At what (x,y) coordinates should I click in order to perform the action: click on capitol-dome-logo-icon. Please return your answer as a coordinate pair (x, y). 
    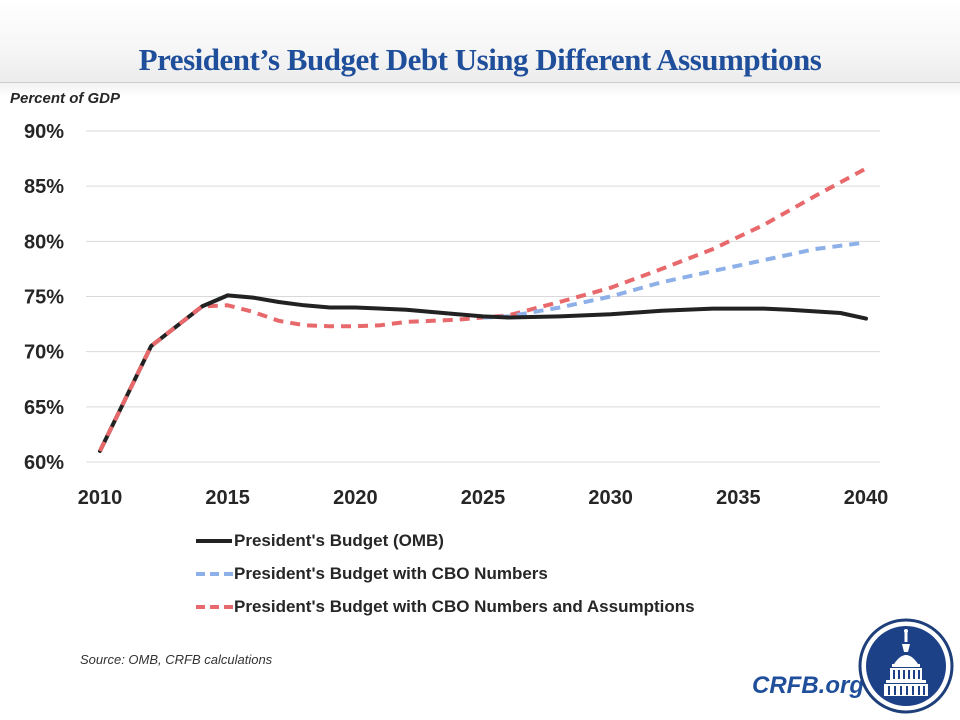
    Looking at the image, I should click on (906, 666).